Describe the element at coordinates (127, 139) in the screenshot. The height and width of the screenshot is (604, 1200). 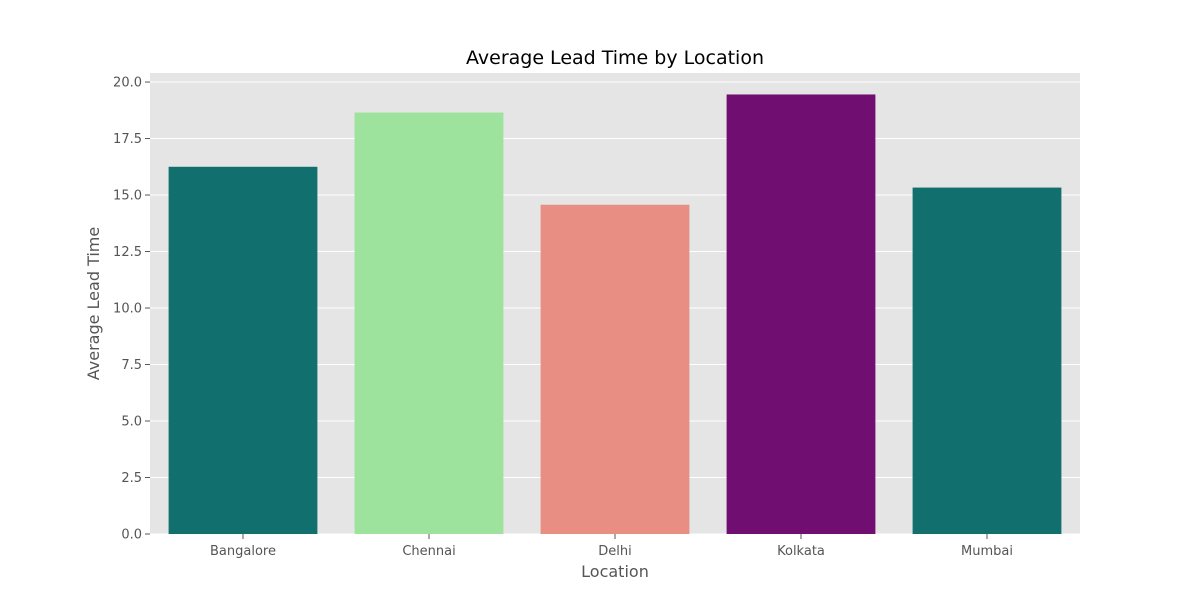
I see `y-tick-label-7: 17.5` at that location.